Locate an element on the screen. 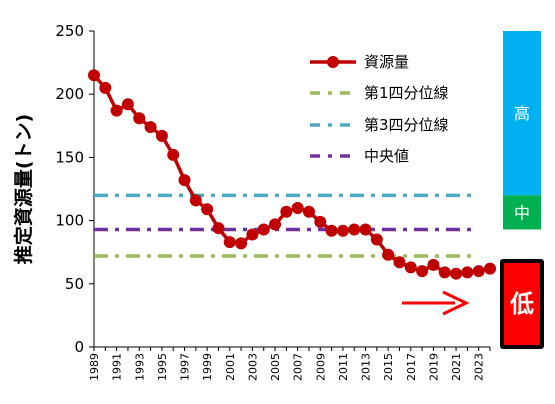 This screenshot has width=555, height=404. x-tick-label: 2007 is located at coordinates (298, 367).